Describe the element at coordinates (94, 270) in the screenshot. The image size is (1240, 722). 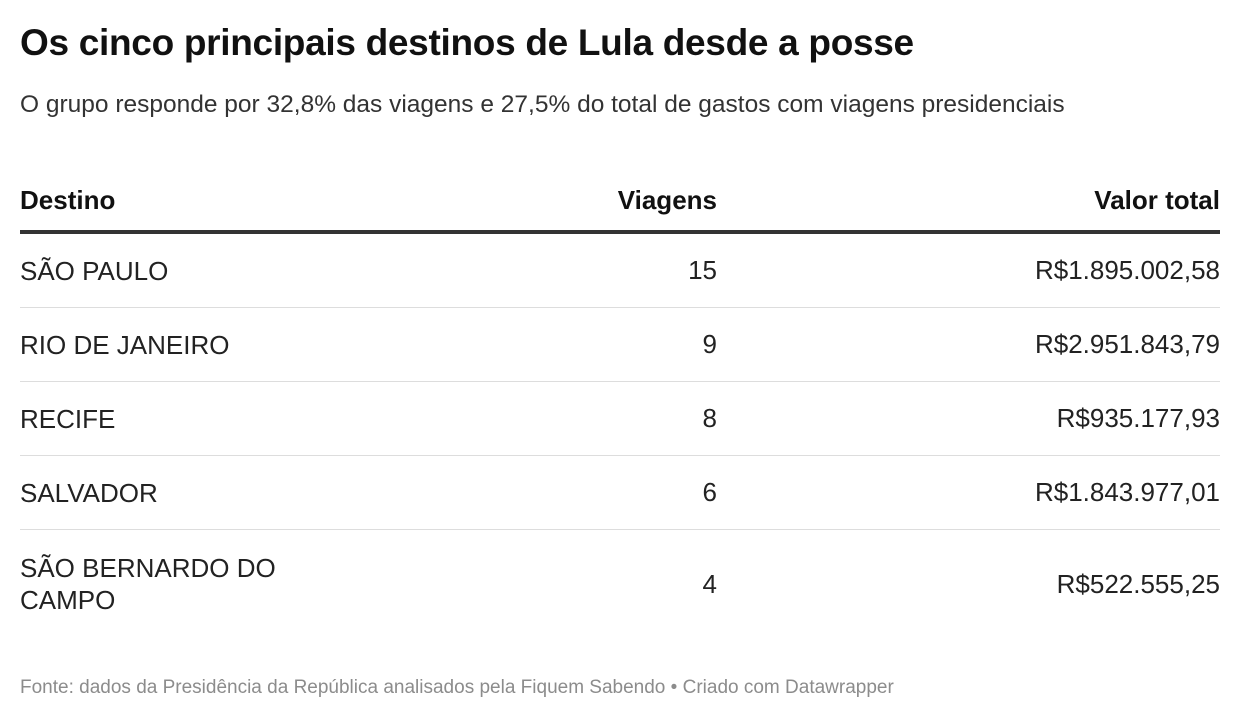
I see `cell-destino-text: SÃO PAULO` at that location.